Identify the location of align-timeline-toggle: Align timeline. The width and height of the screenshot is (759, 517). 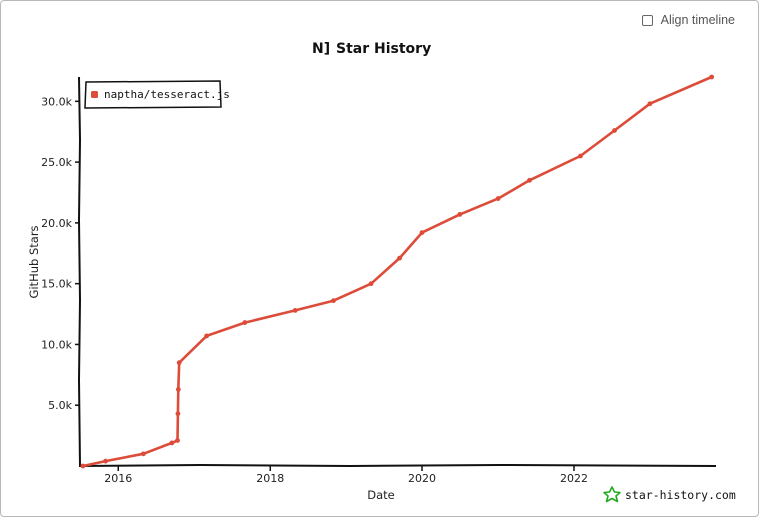
(688, 20).